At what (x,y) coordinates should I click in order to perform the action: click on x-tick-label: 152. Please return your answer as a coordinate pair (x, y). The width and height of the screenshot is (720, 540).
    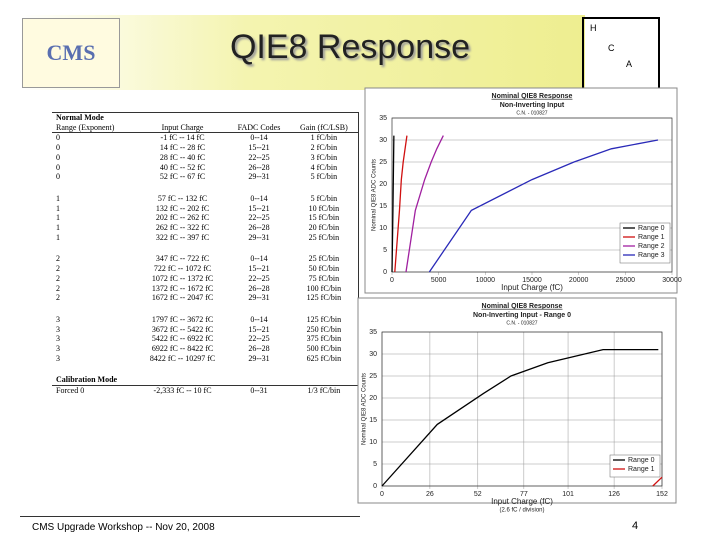
    Looking at the image, I should click on (662, 494).